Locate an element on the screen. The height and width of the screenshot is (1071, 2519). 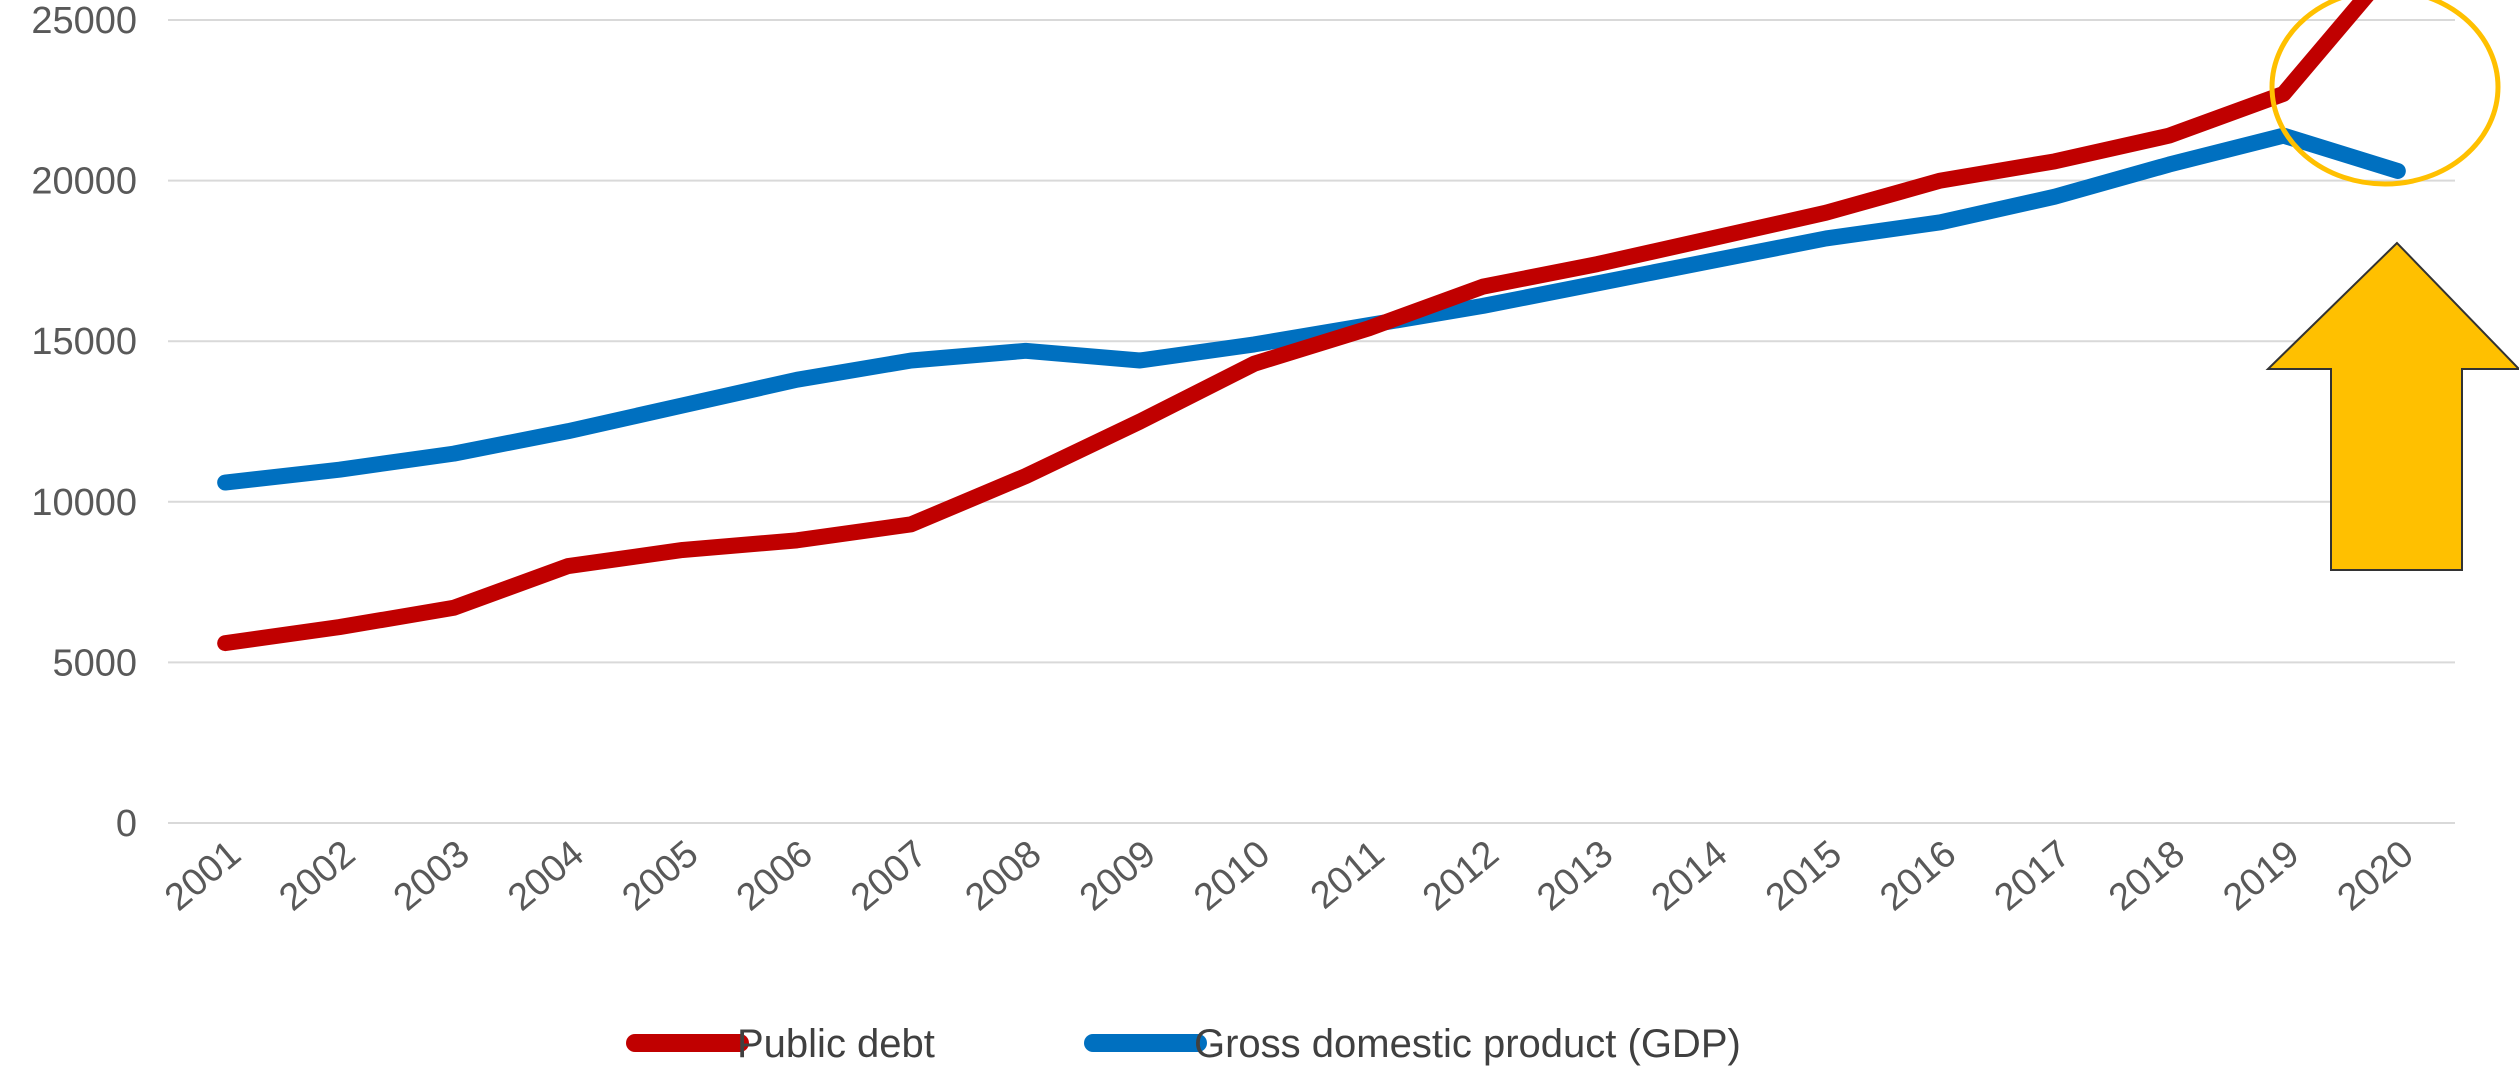
x-tick-label-2017: 2017 is located at coordinates (2033, 876).